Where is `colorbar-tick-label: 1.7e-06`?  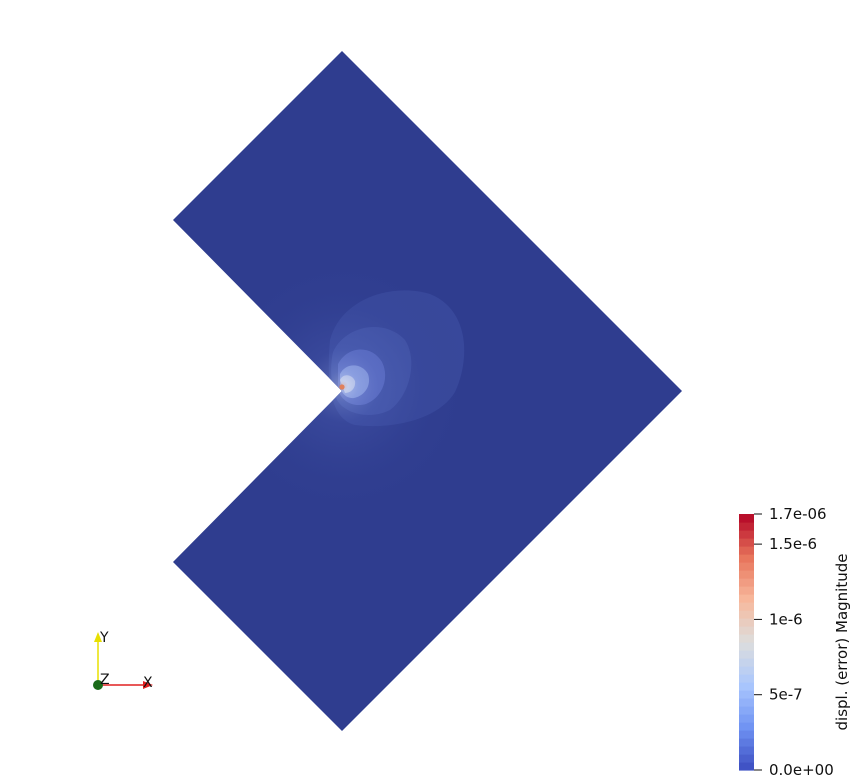
colorbar-tick-label: 1.7e-06 is located at coordinates (798, 514).